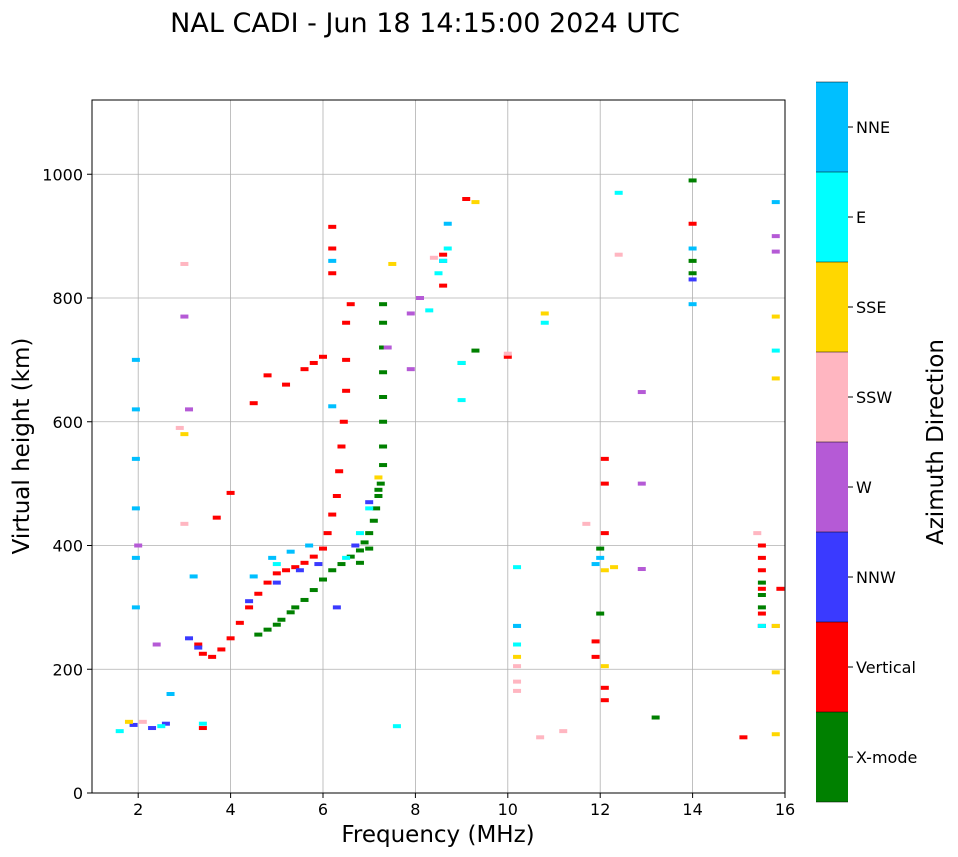 The width and height of the screenshot is (958, 857). I want to click on colorbar: X-mode Vertical NNW W SSW SSE E NNE, so click(866, 442).